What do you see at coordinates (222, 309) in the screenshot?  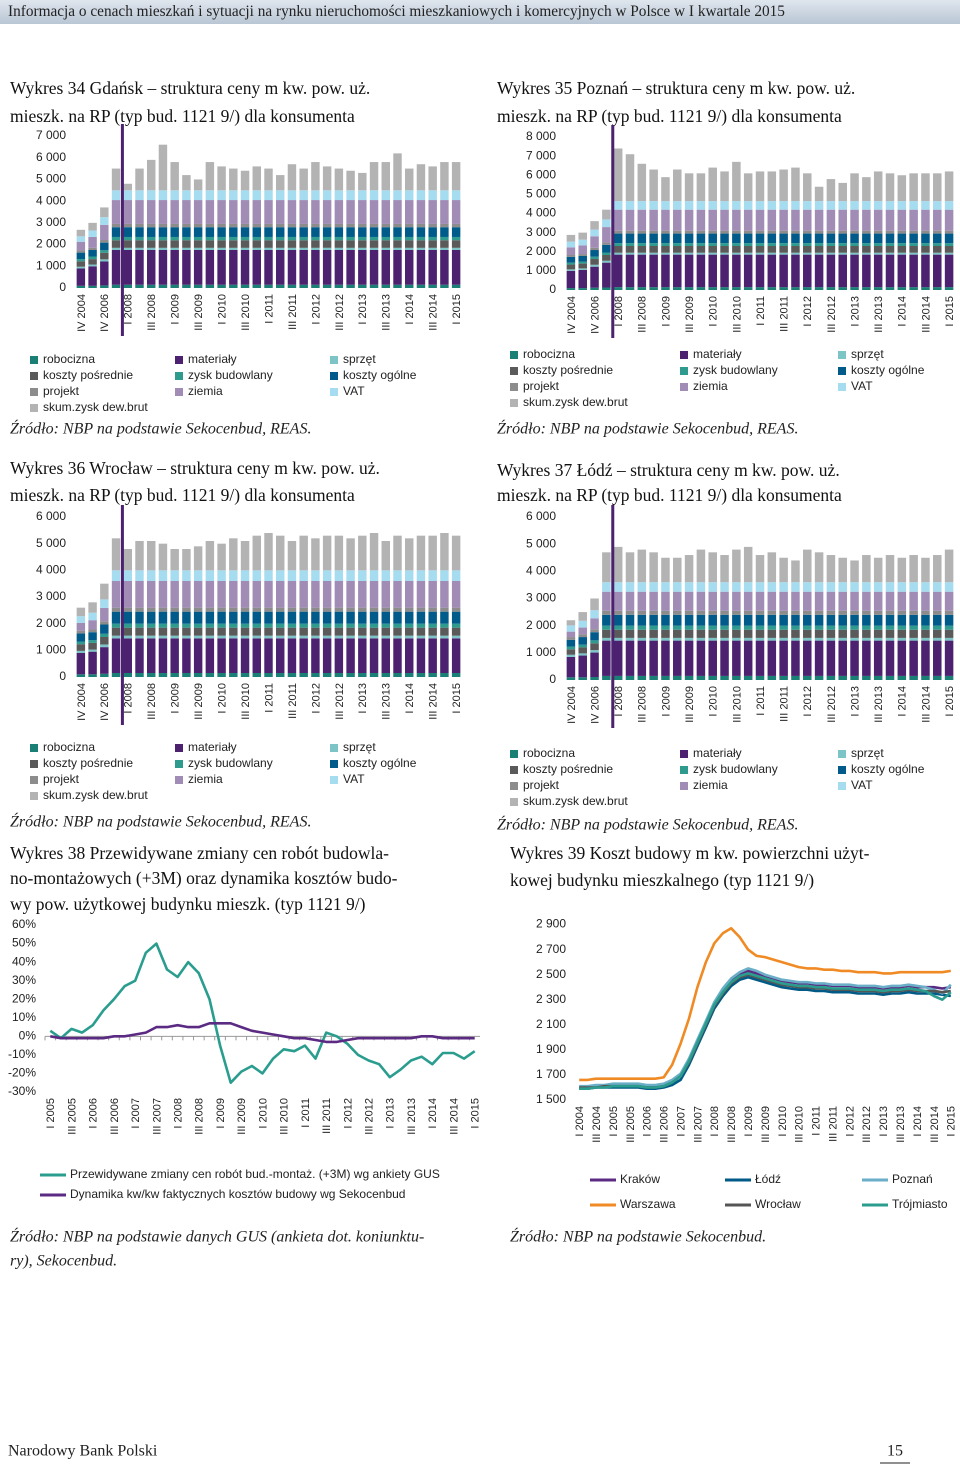 I see `x-tick-label: I 2010` at bounding box center [222, 309].